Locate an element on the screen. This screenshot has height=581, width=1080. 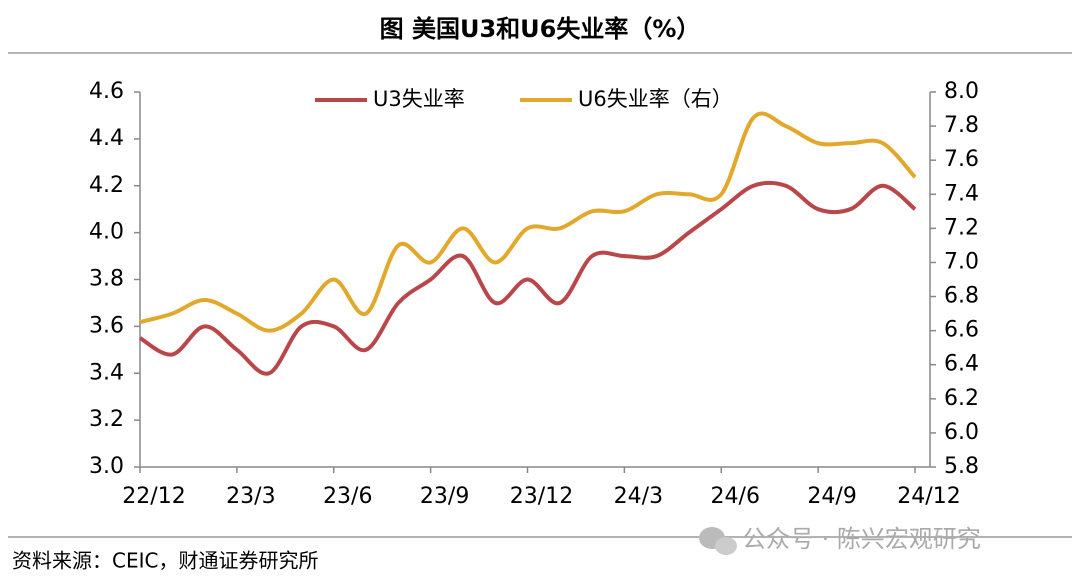
legend-label: U6失业率（右） is located at coordinates (655, 99).